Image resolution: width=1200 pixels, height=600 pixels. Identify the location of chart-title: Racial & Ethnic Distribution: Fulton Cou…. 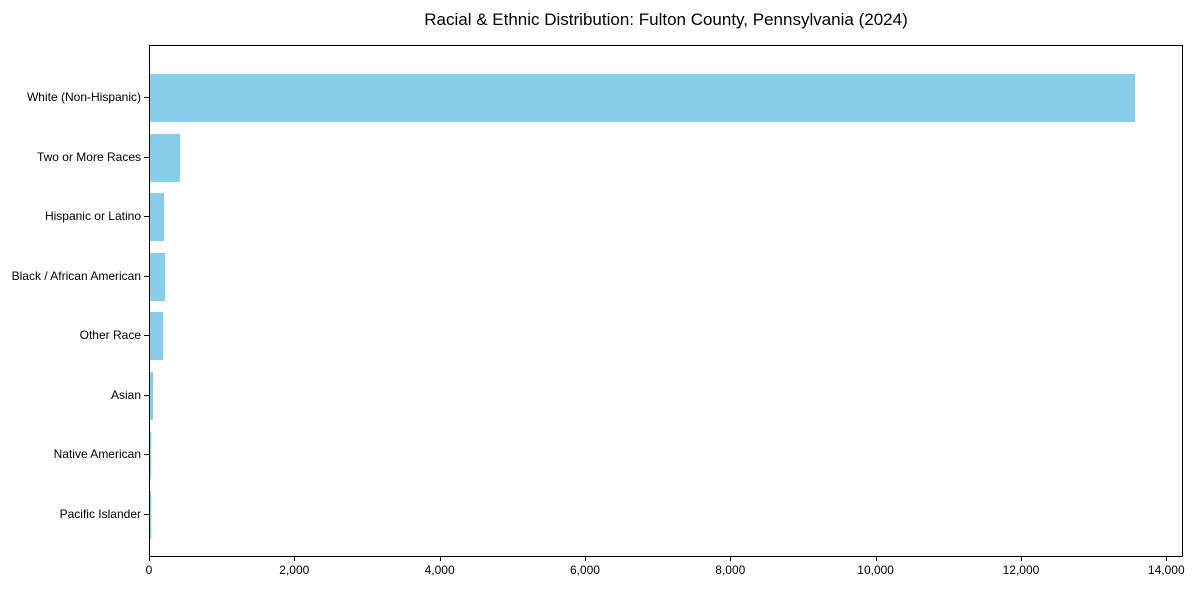
(666, 19).